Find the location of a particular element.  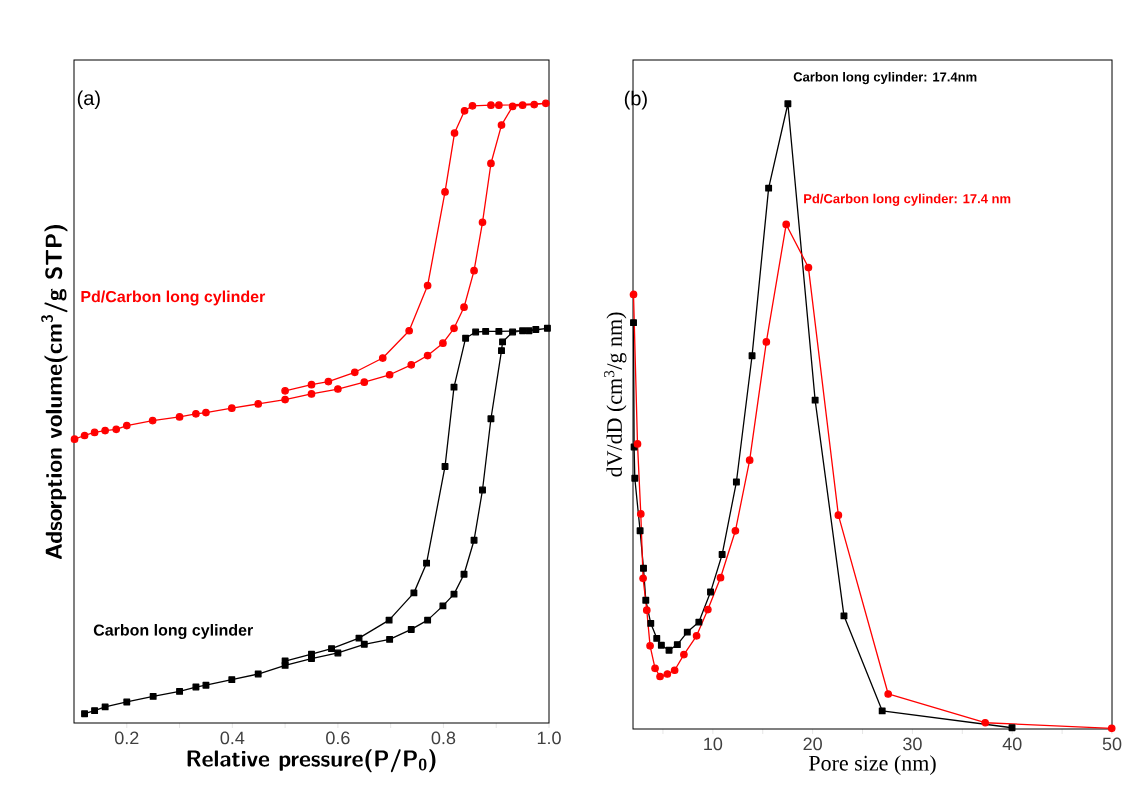

x-tick-label: 20 is located at coordinates (812, 744).